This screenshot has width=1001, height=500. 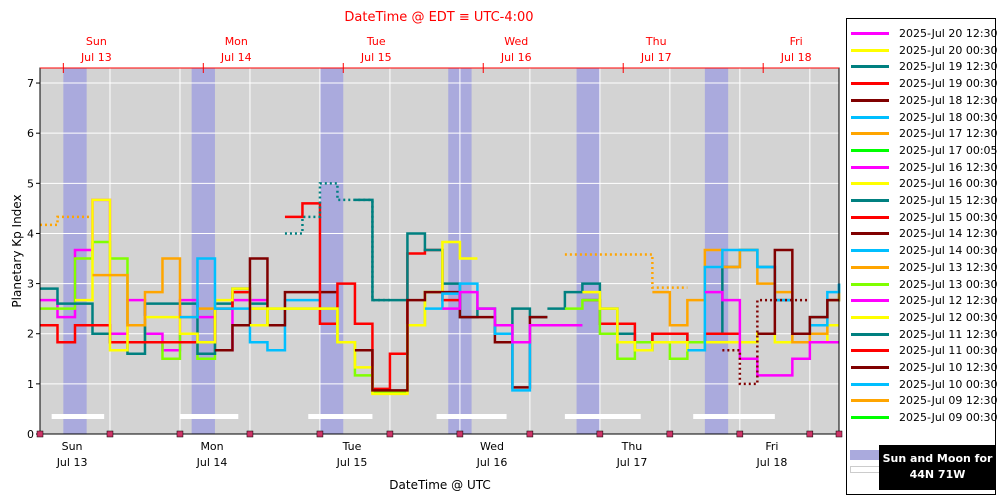 I want to click on legend-item: 2025-Jul 10 12:30, so click(x=924, y=367).